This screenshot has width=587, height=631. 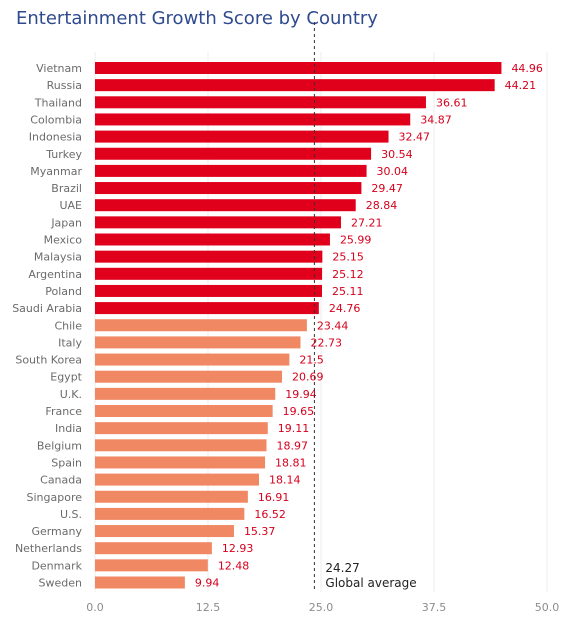 What do you see at coordinates (526, 68) in the screenshot?
I see `value-label: 44.96` at bounding box center [526, 68].